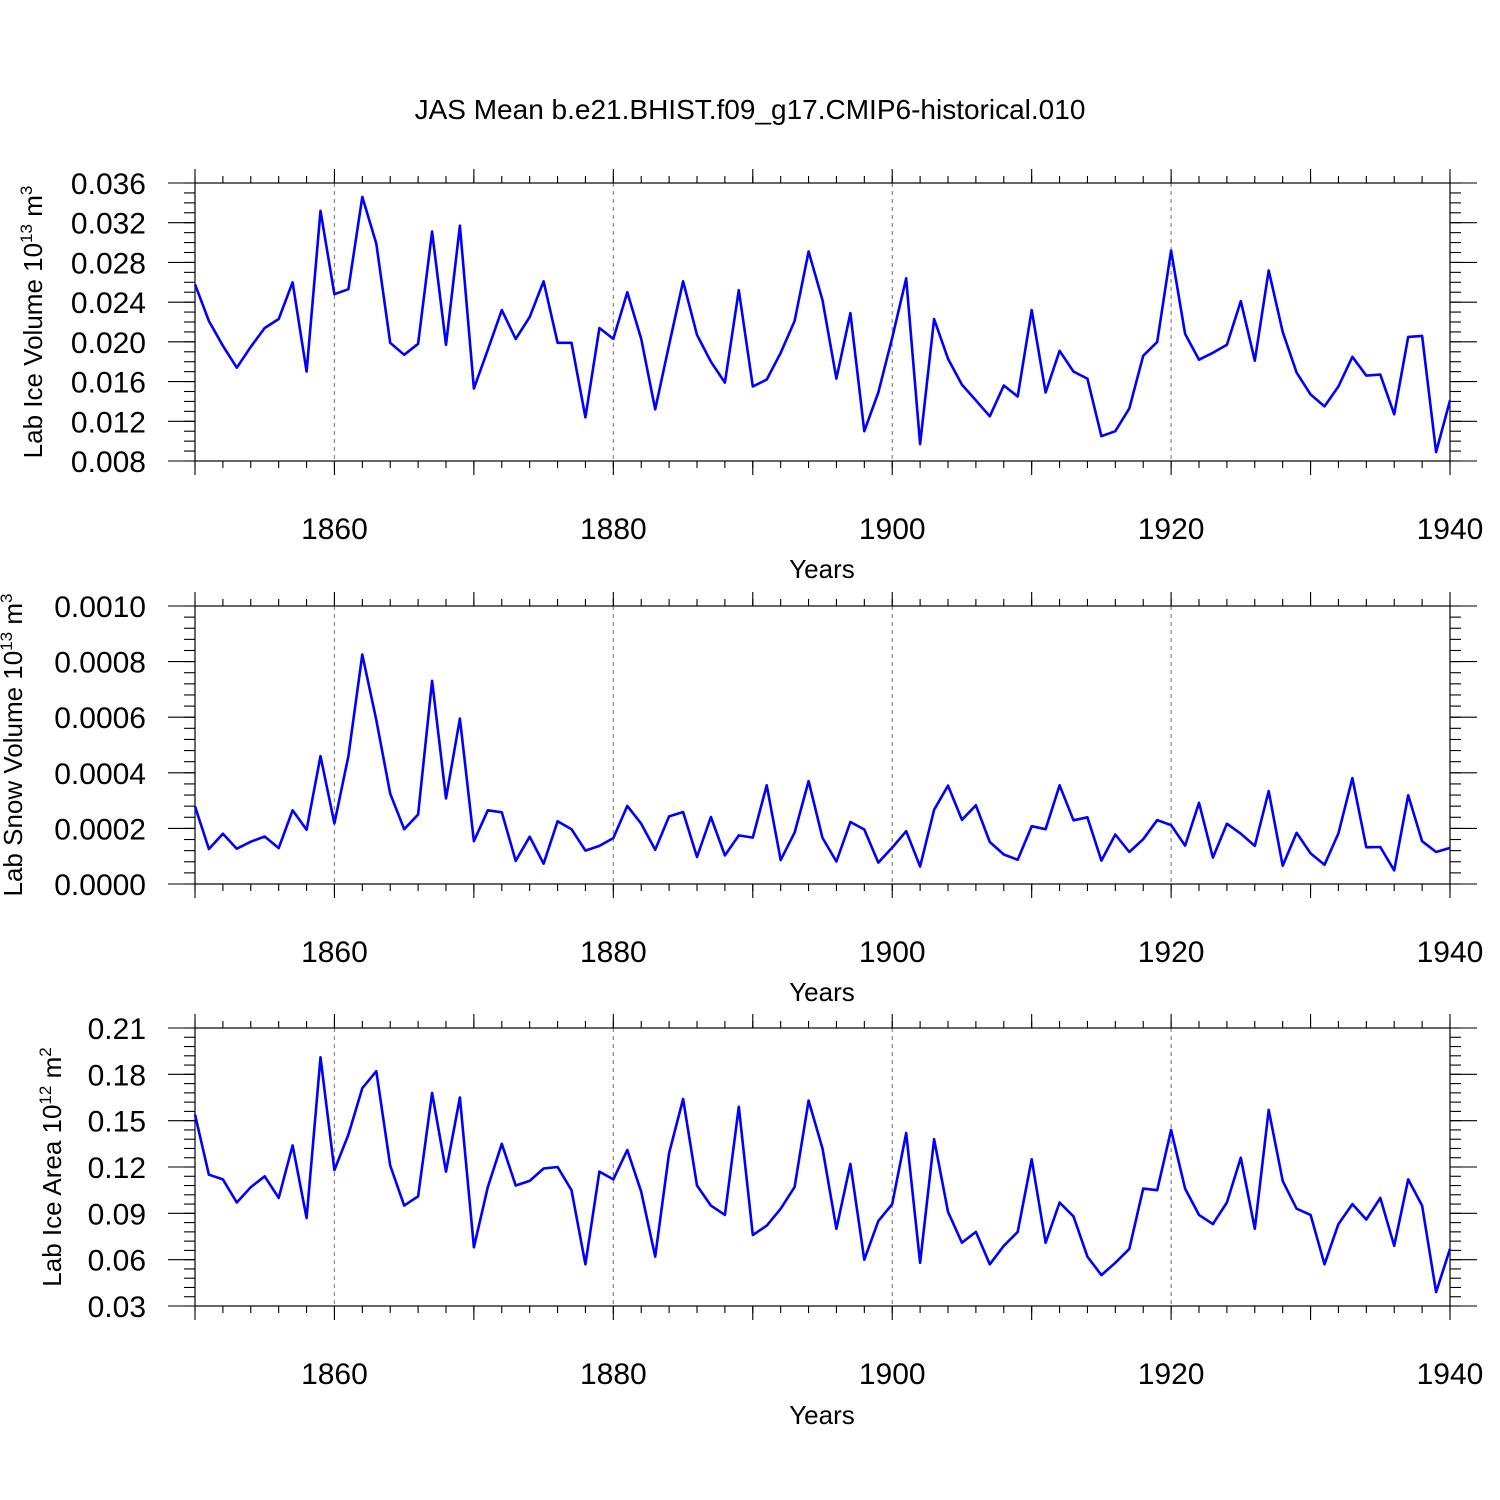  I want to click on y-tick-label: 0.032, so click(108, 224).